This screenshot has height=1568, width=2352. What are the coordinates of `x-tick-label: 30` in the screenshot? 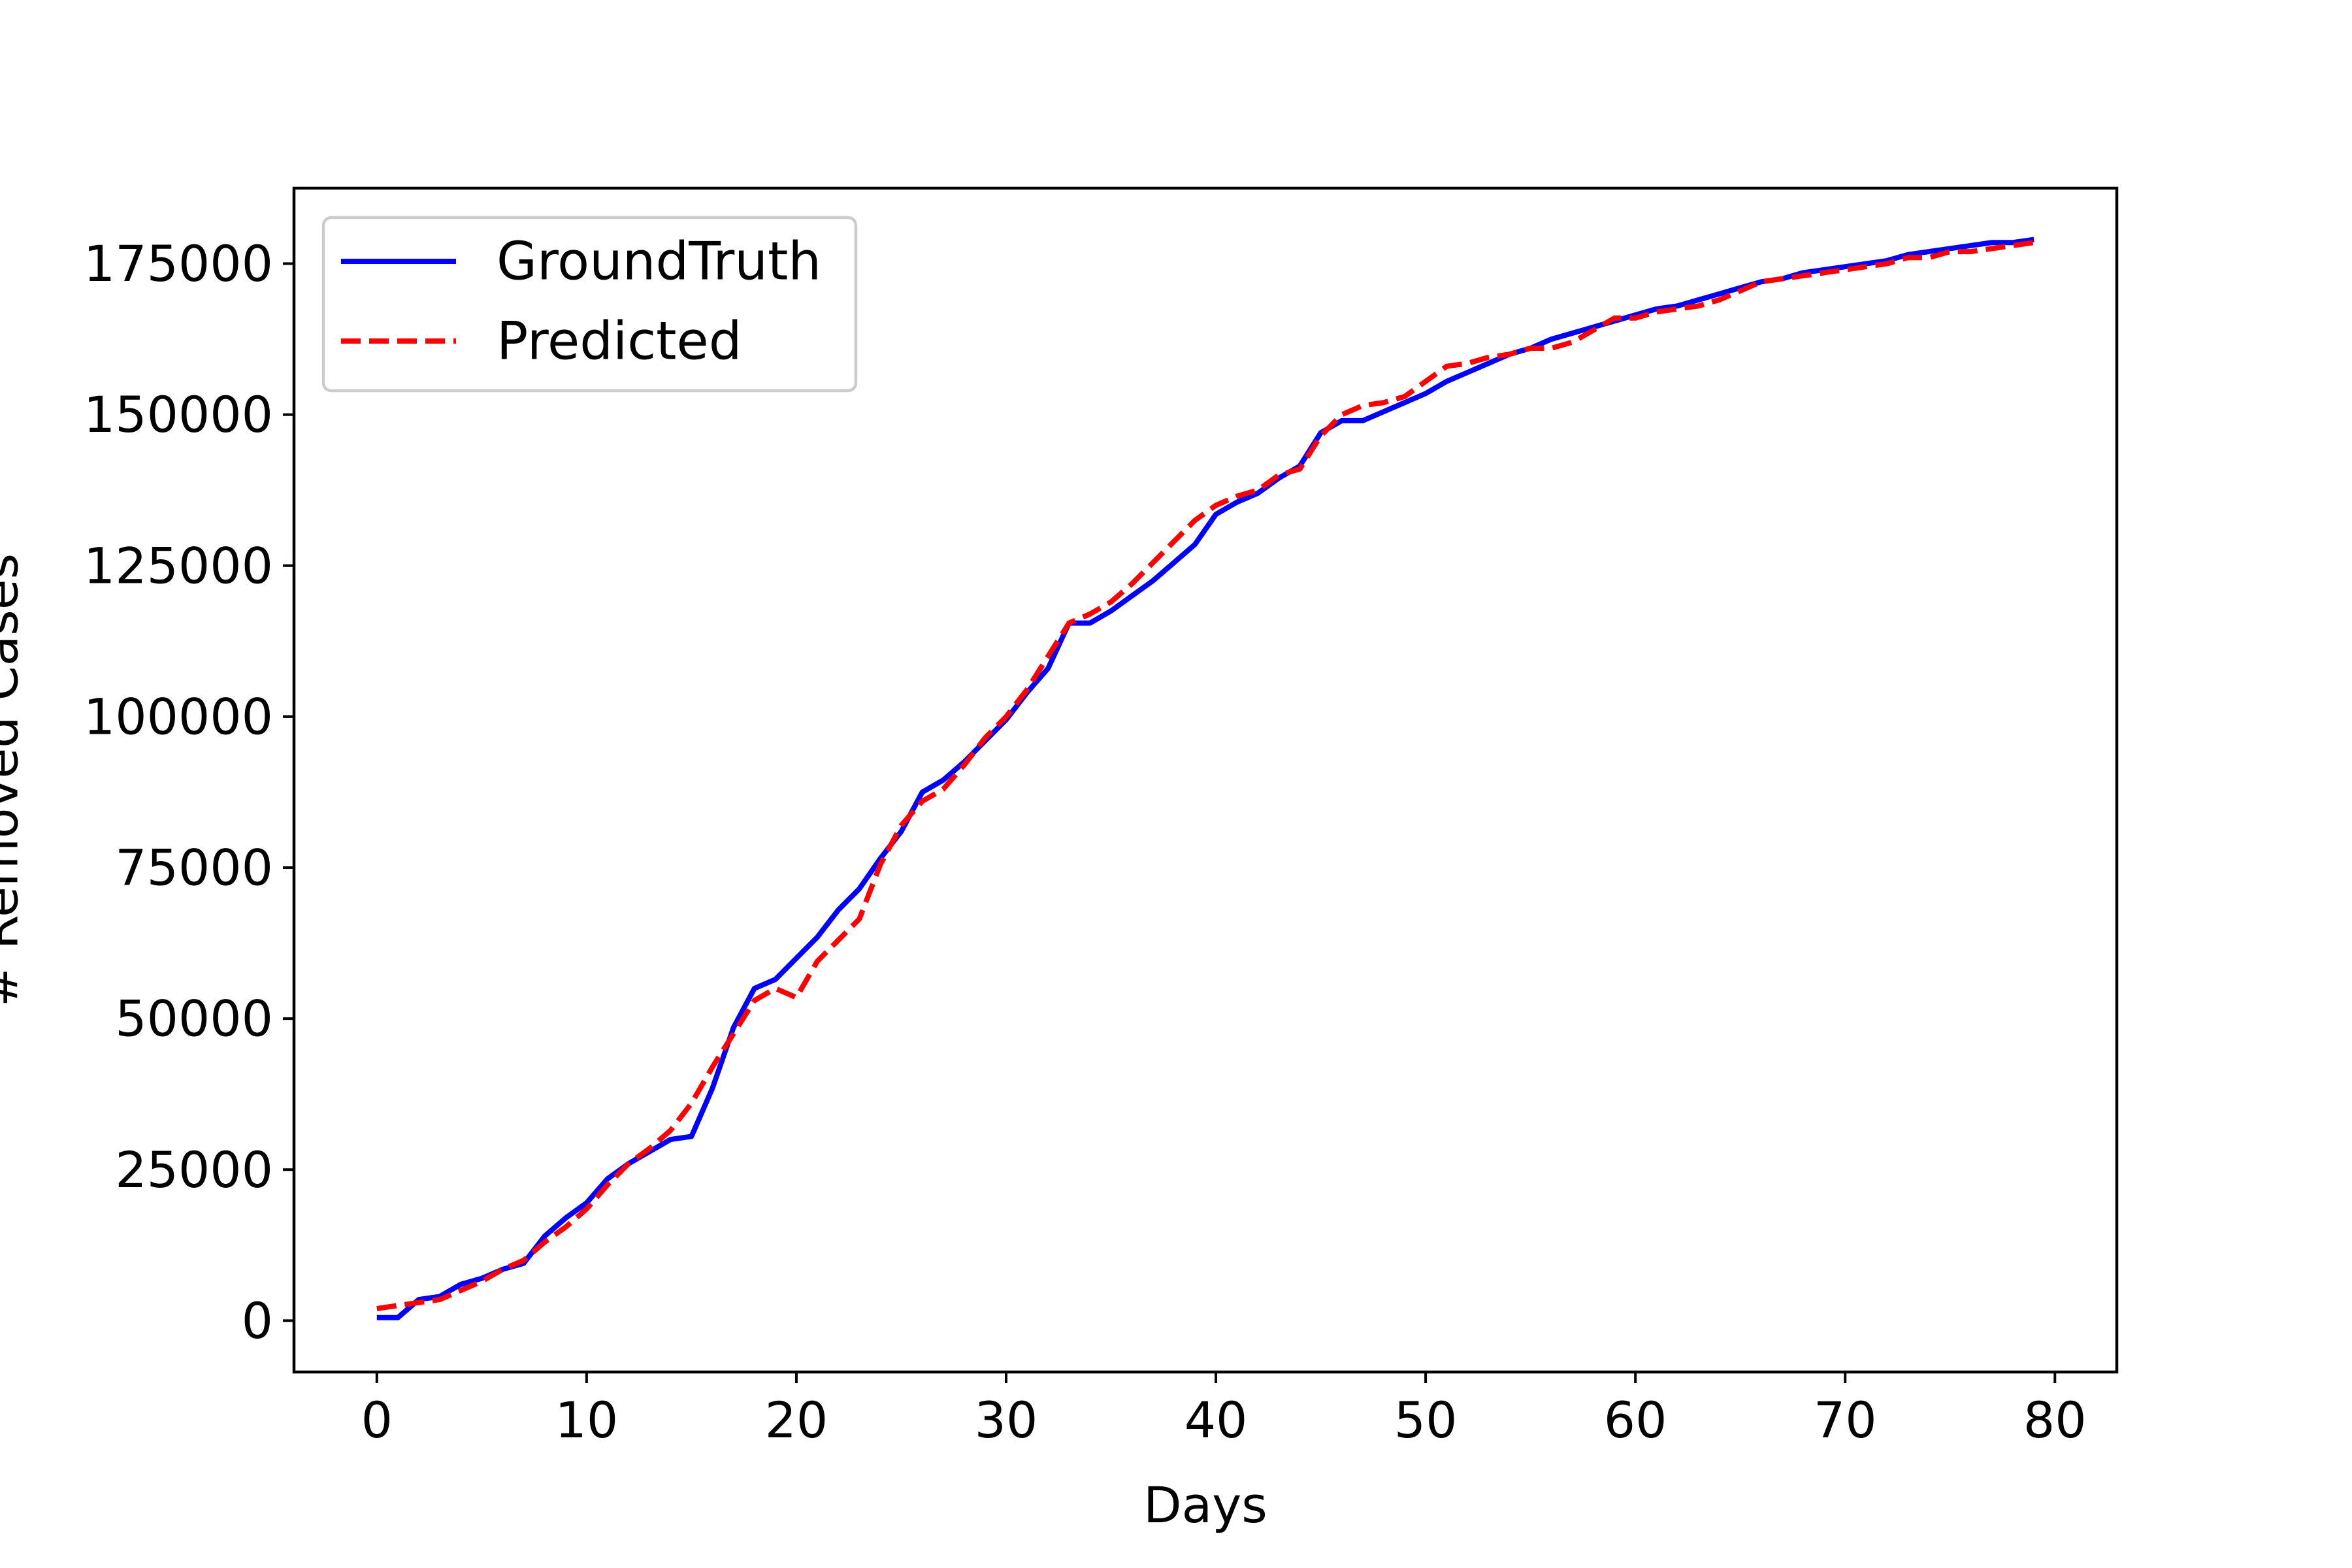 It's located at (1006, 1420).